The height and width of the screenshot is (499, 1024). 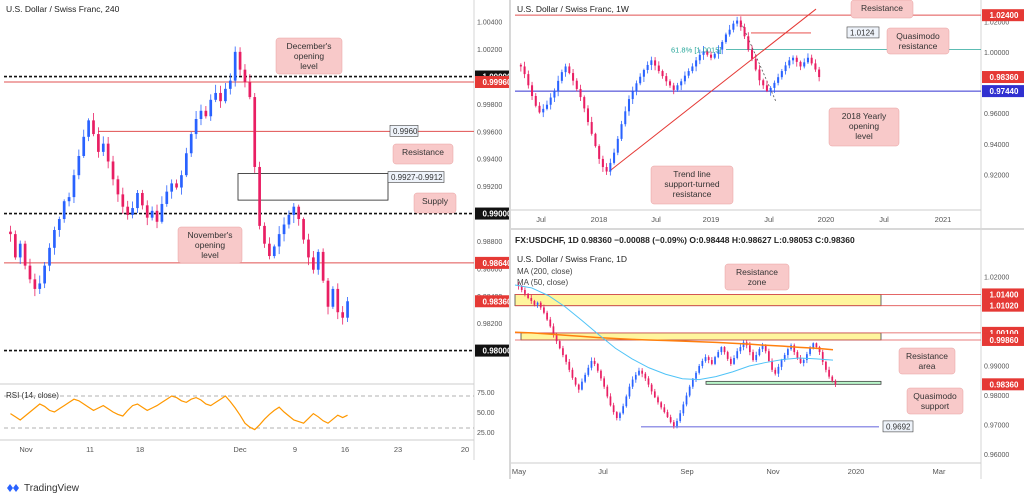 What do you see at coordinates (489, 187) in the screenshot?
I see `h4-y-tick-label: 0.99200` at bounding box center [489, 187].